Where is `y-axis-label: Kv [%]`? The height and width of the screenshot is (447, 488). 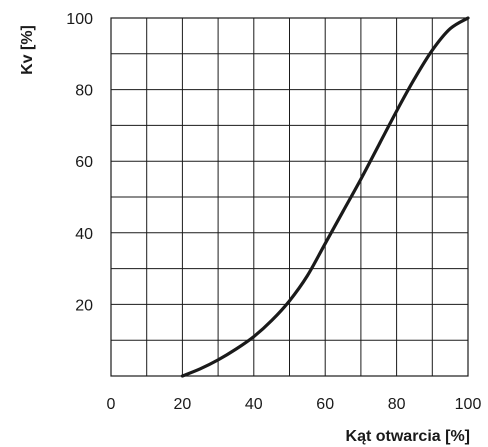
y-axis-label: Kv [%] is located at coordinates (27, 50).